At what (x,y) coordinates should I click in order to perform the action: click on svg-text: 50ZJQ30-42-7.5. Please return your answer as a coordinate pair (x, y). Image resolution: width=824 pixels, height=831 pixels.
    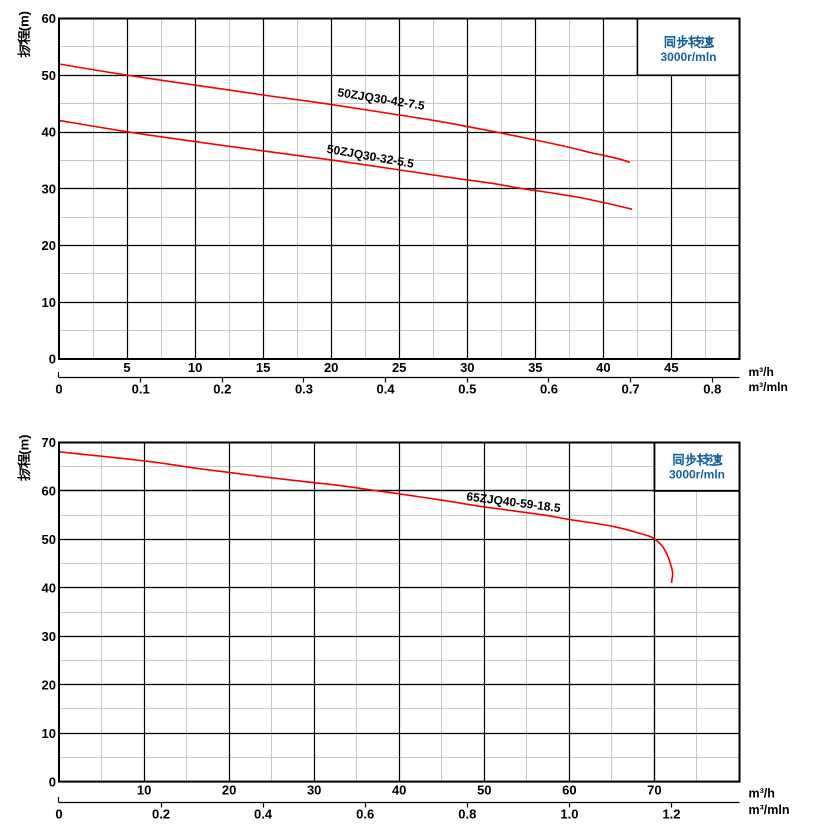
    Looking at the image, I should click on (381, 99).